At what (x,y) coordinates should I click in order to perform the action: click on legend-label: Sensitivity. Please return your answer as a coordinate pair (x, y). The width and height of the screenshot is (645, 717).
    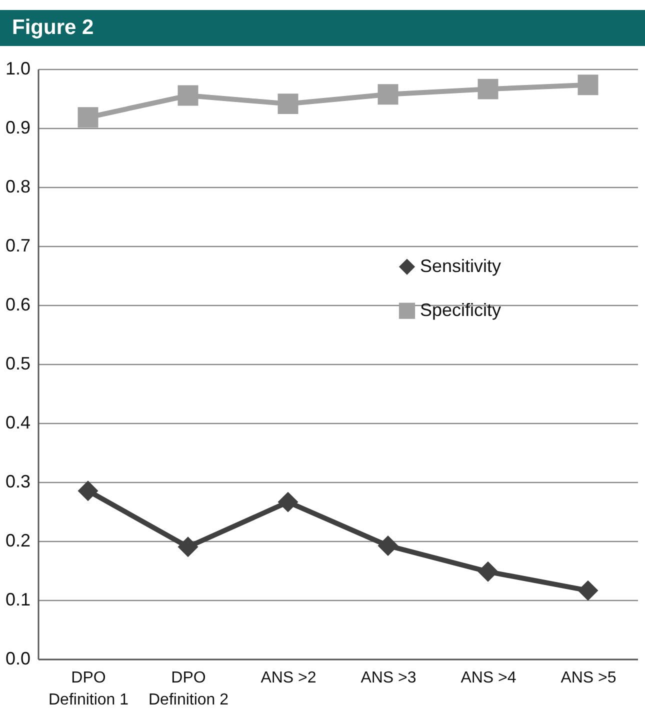
    Looking at the image, I should click on (461, 266).